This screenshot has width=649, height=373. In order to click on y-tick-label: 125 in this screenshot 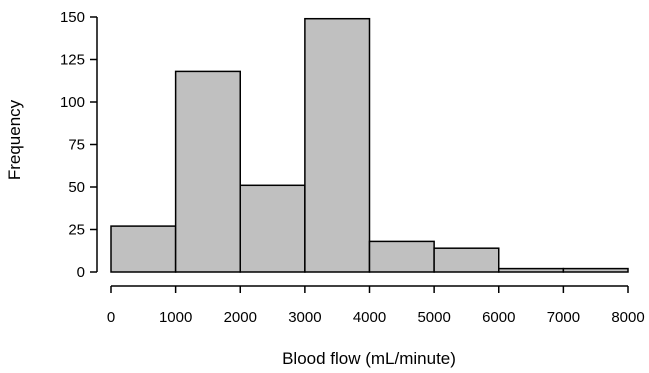, I will do `click(72, 60)`.